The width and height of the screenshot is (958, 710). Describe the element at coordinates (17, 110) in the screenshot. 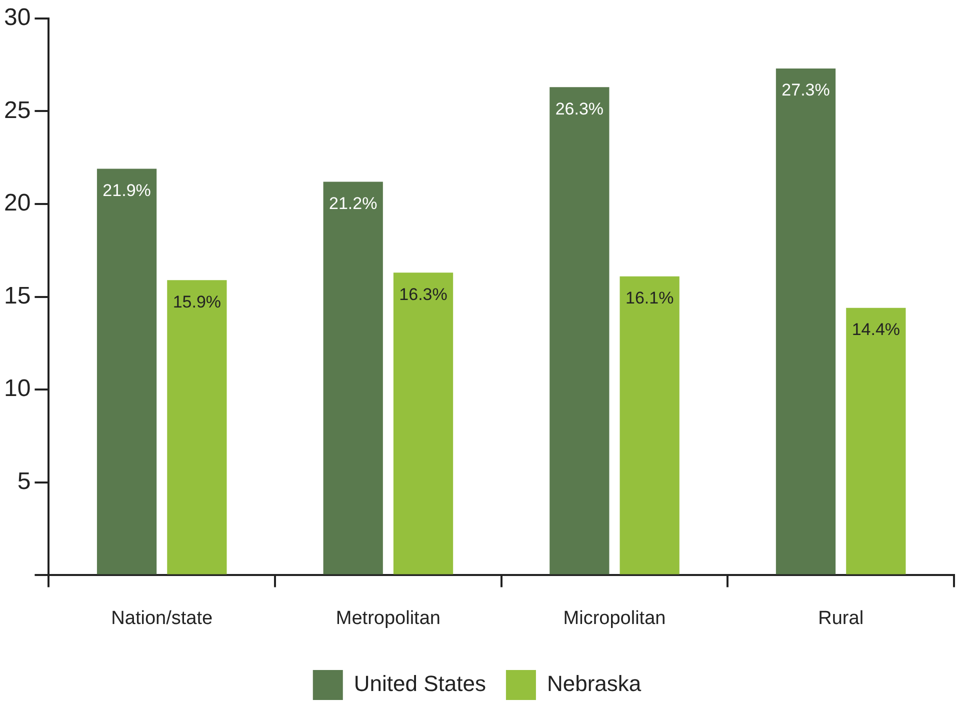

I see `y-tick-label: 25` at that location.